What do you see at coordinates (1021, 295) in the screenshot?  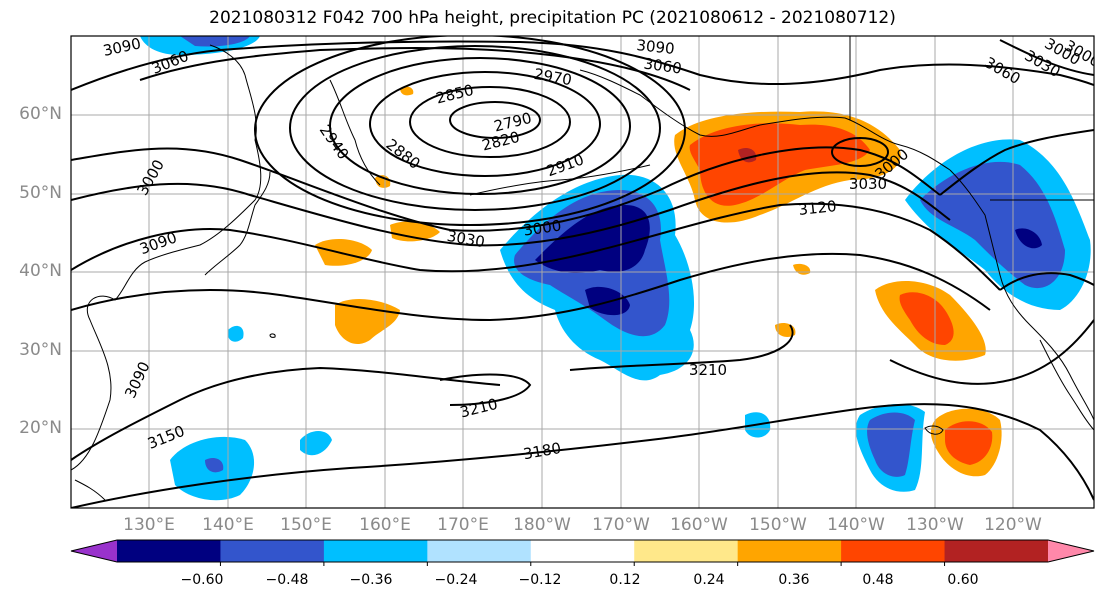 I see `coastline-north-america` at bounding box center [1021, 295].